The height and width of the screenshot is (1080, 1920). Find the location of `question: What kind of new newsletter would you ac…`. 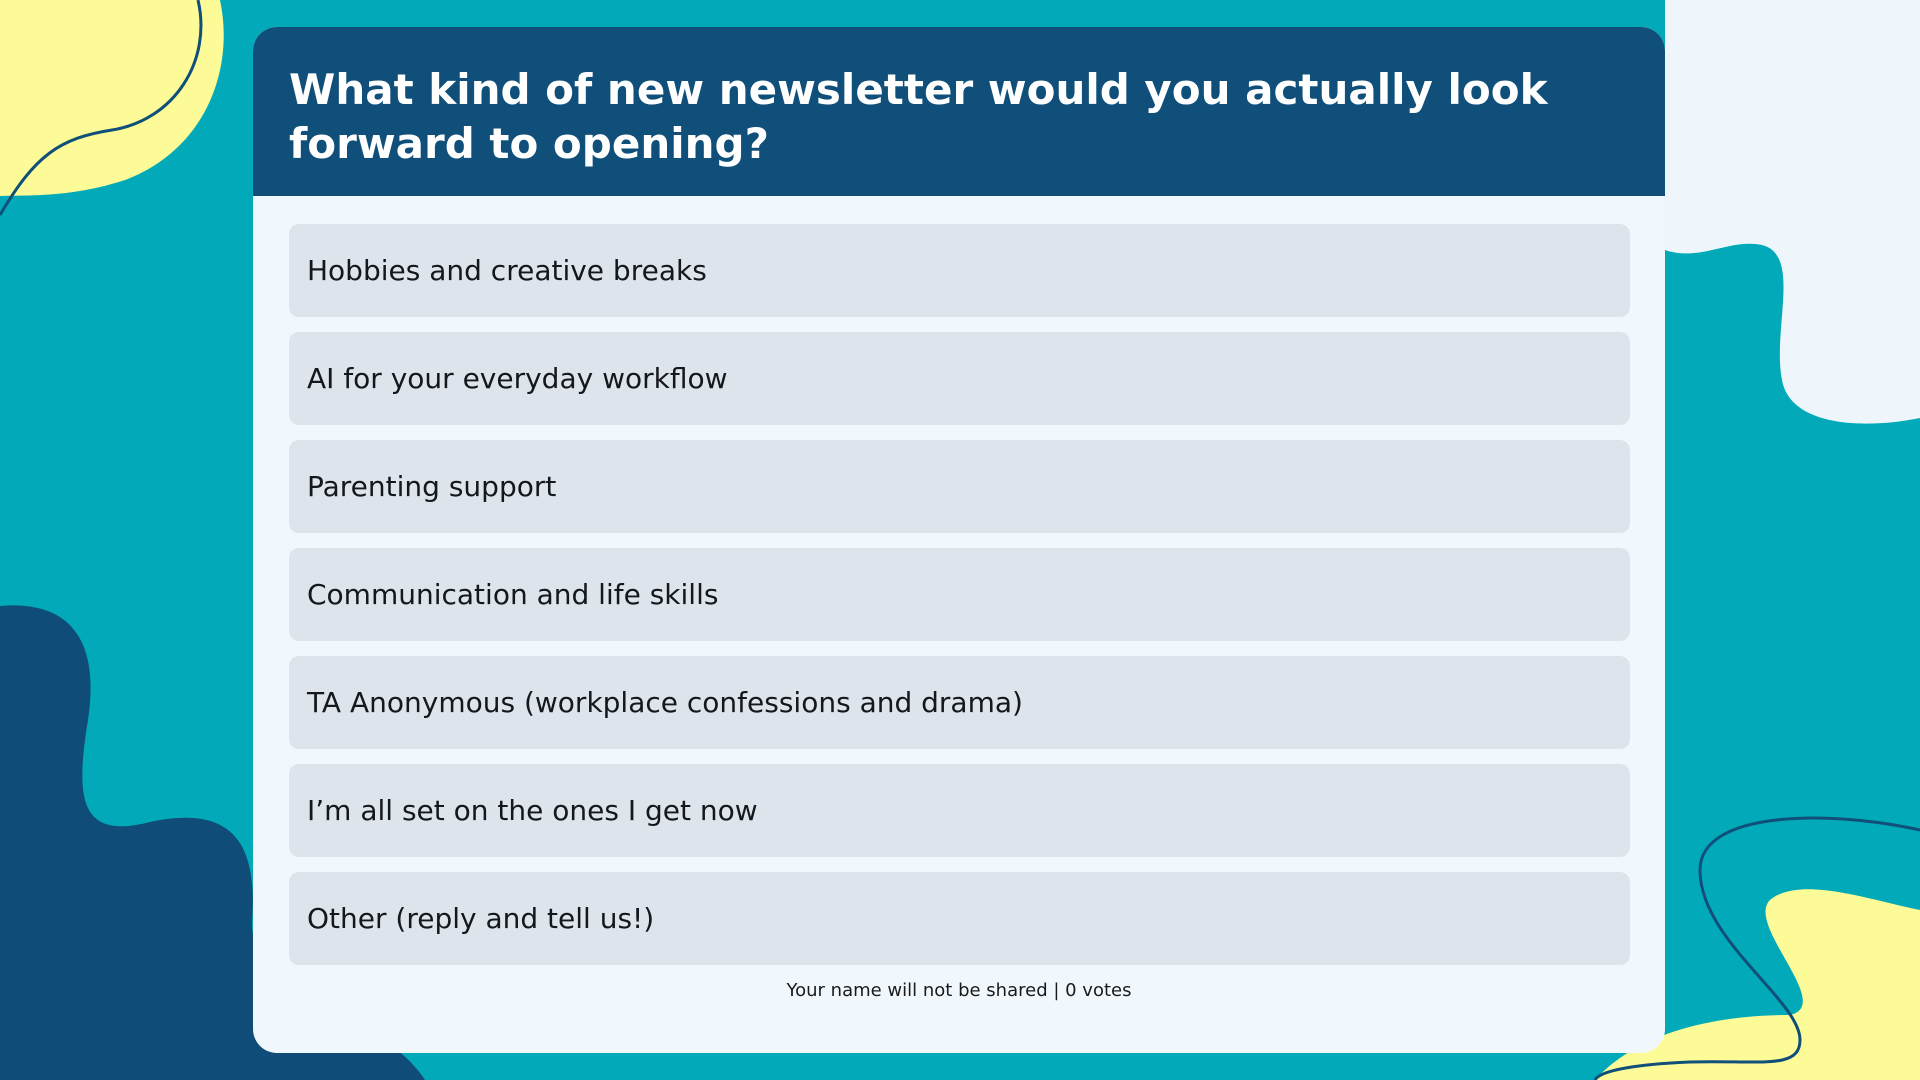

question: What kind of new newsletter would you ac… is located at coordinates (918, 116).